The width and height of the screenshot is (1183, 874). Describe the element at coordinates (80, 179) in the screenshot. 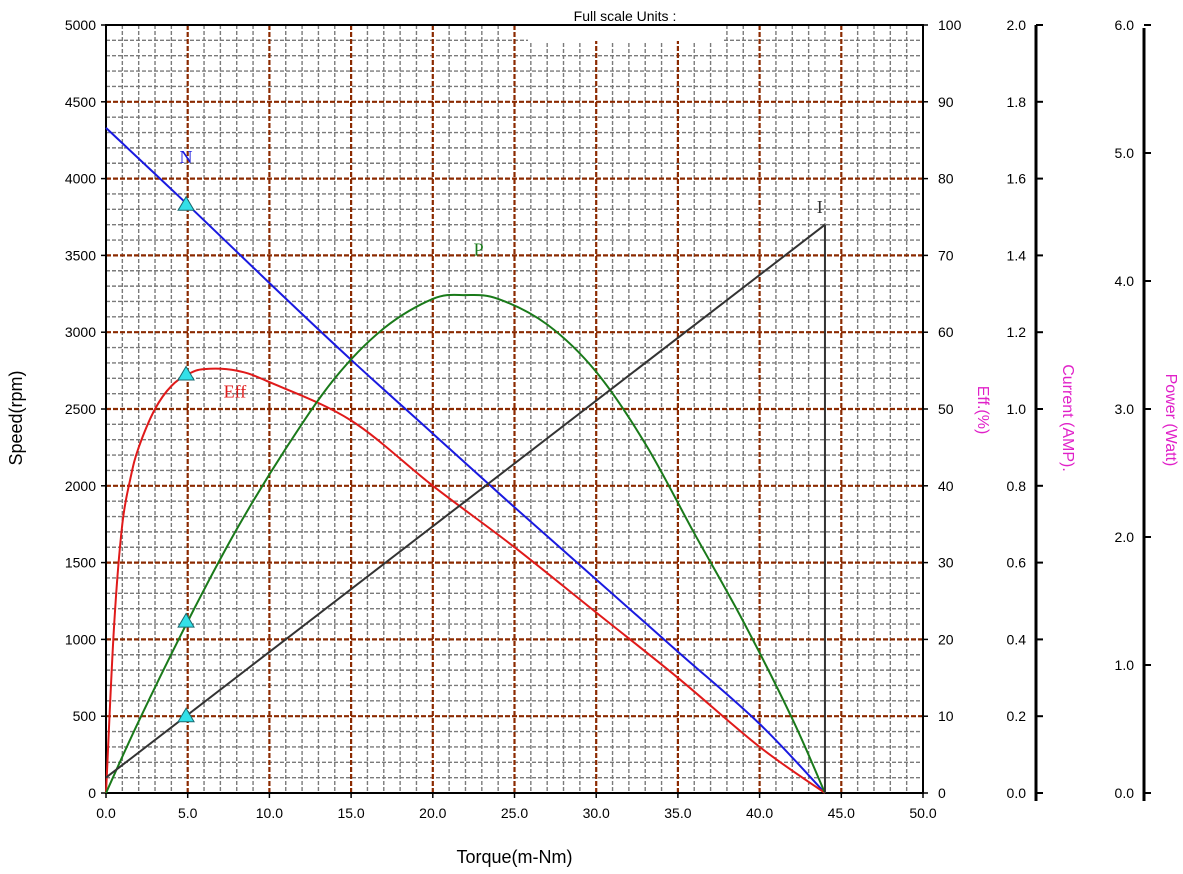

I see `speed-tick-label: 4000` at that location.